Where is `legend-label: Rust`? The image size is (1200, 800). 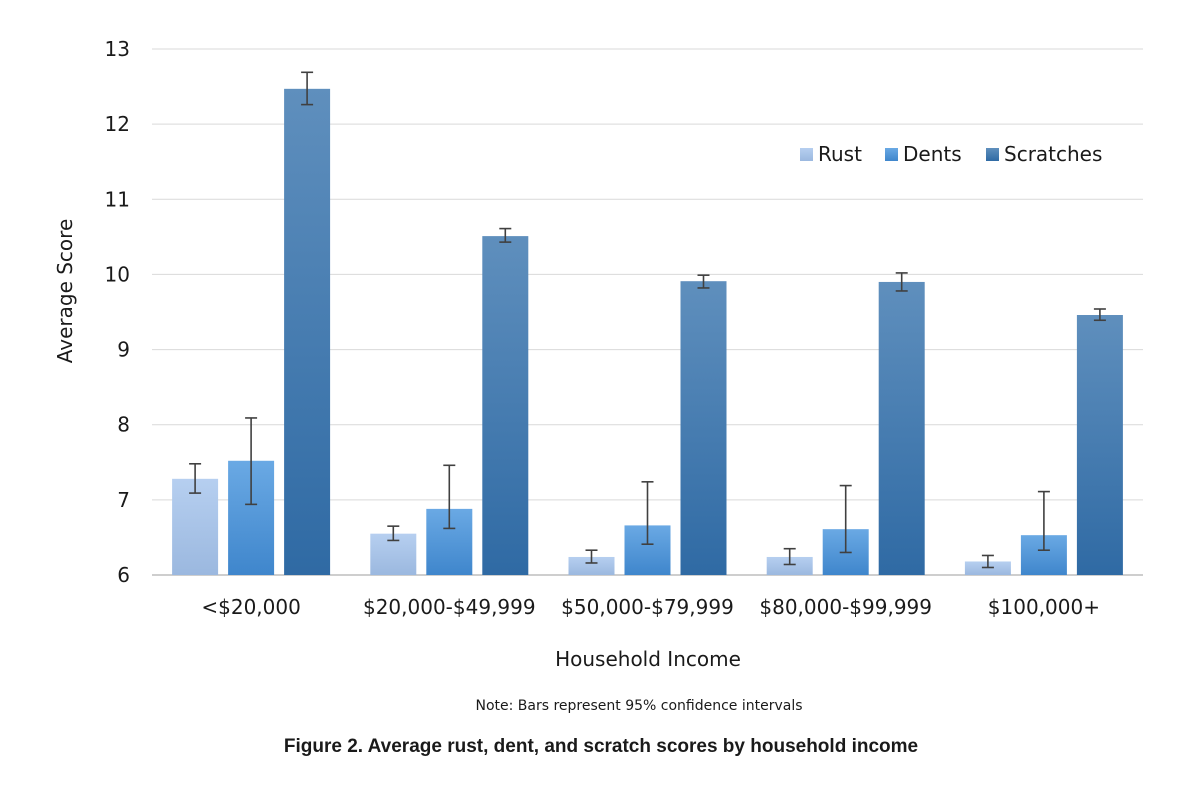
legend-label: Rust is located at coordinates (840, 154).